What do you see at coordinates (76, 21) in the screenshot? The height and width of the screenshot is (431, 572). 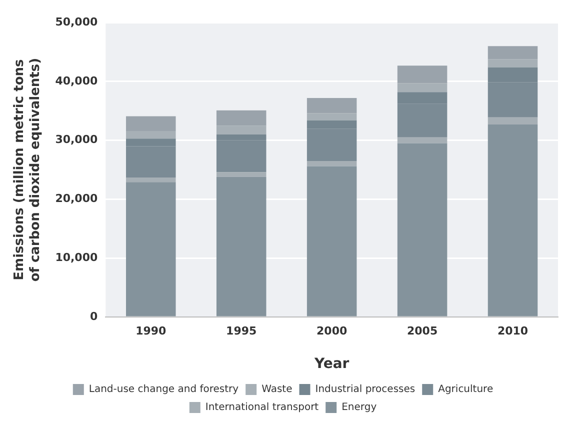 I see `y-tick-label: 50,000` at bounding box center [76, 21].